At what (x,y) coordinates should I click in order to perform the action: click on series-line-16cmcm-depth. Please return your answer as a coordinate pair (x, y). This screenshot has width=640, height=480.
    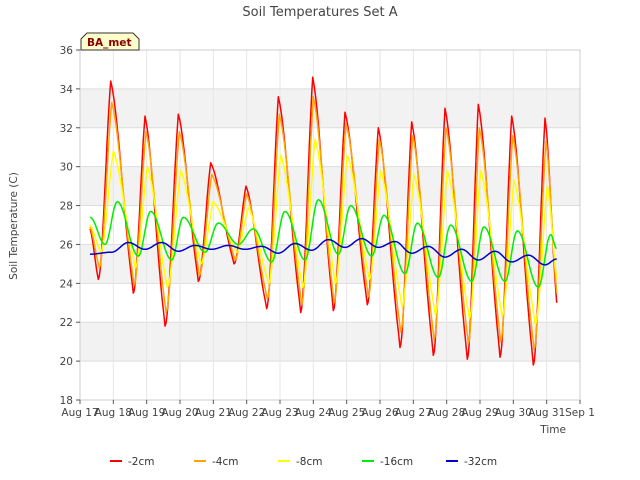
    Looking at the image, I should click on (323, 243).